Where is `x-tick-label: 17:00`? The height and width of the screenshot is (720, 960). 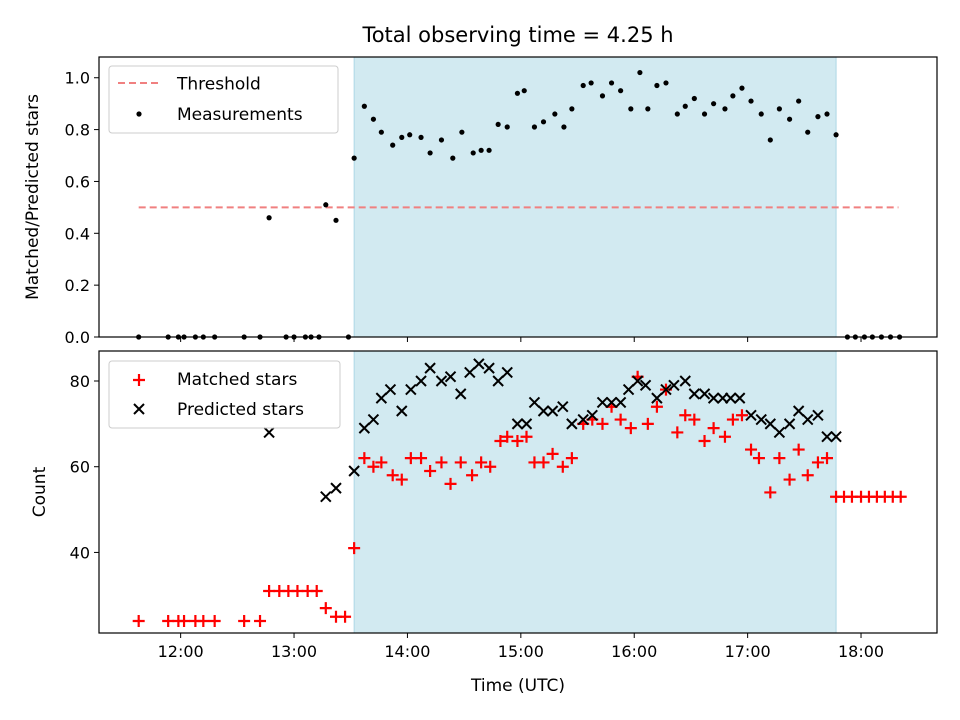
x-tick-label: 17:00 is located at coordinates (748, 651).